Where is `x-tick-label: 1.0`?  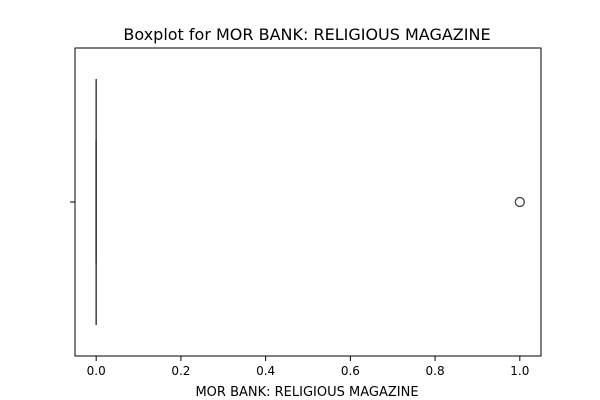
x-tick-label: 1.0 is located at coordinates (519, 371).